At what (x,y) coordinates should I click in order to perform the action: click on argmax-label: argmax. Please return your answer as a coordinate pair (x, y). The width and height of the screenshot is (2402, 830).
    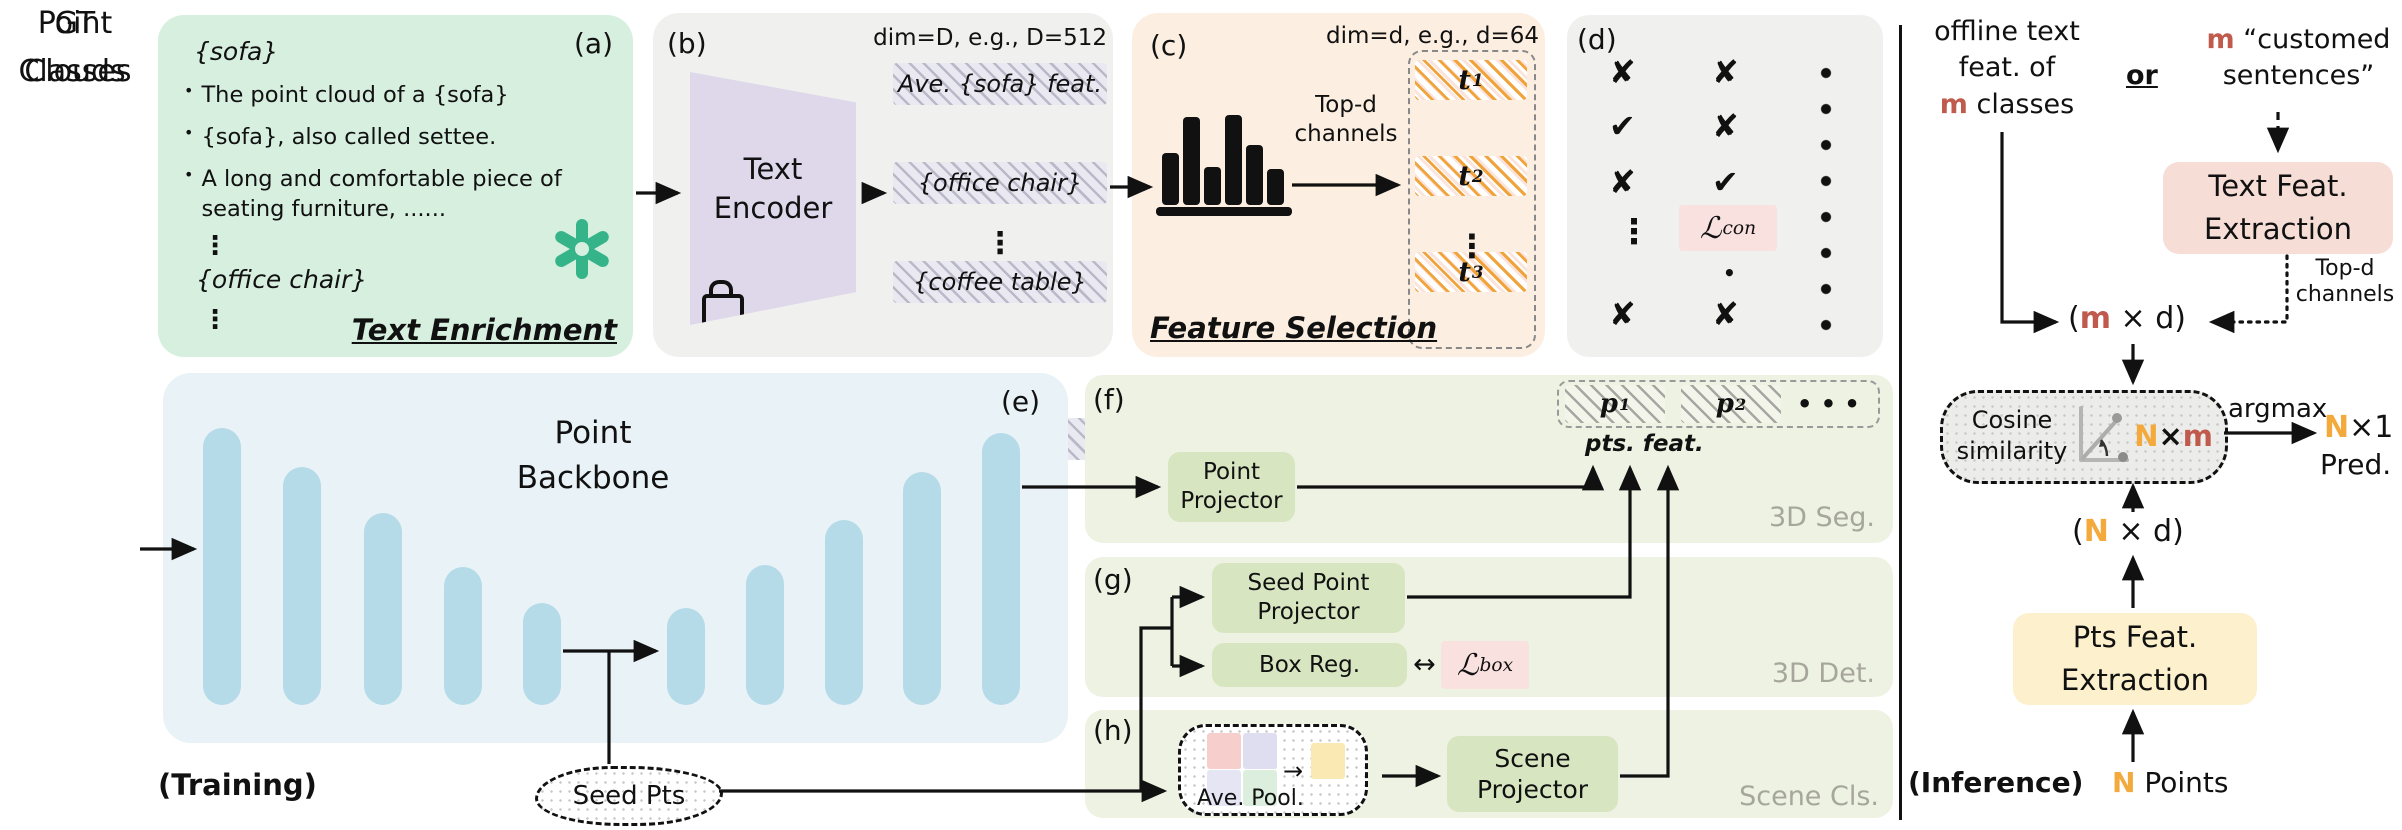
    Looking at the image, I should click on (2278, 409).